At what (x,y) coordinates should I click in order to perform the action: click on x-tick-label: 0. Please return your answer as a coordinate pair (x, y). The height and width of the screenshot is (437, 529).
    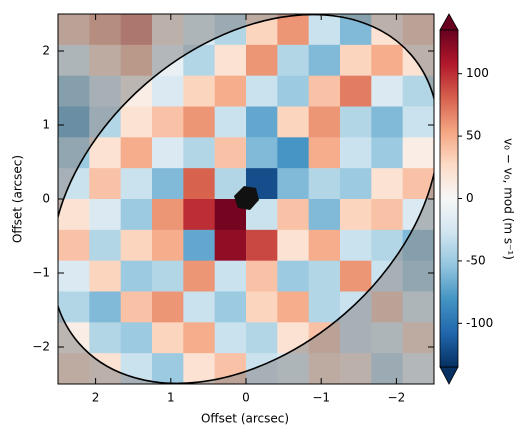
    Looking at the image, I should click on (246, 398).